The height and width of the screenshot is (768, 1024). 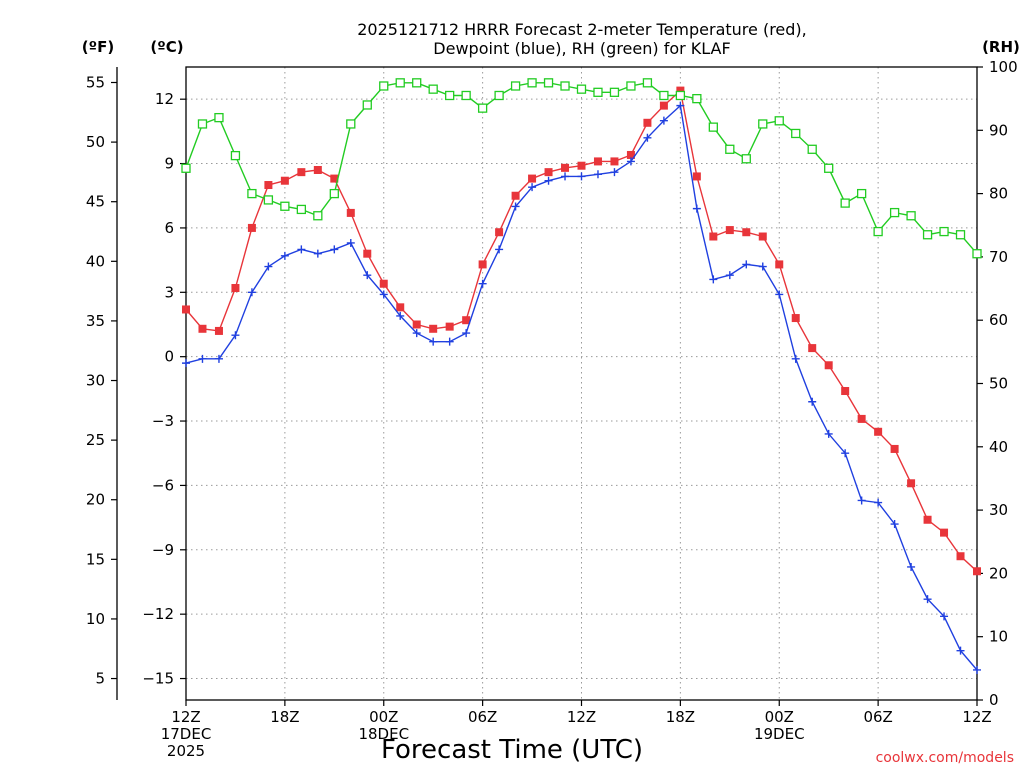 What do you see at coordinates (998, 510) in the screenshot?
I see `rh-tick-label: 30` at bounding box center [998, 510].